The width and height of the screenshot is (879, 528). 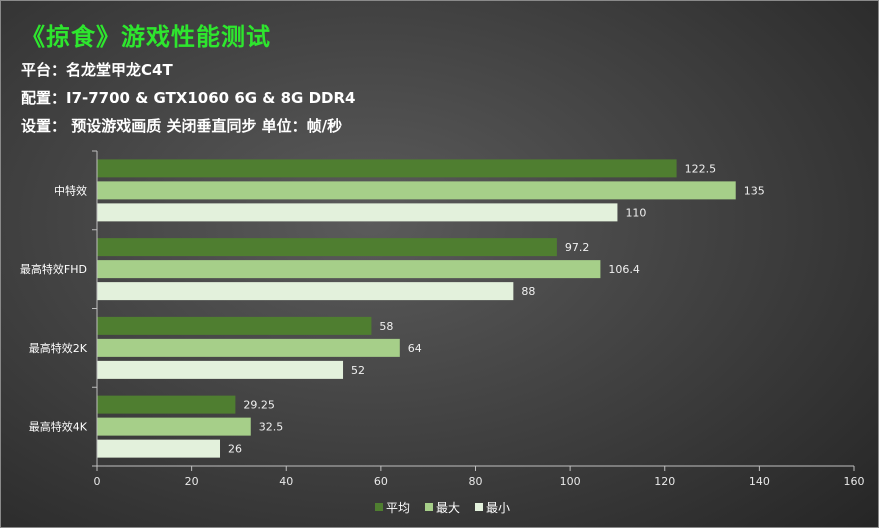 I want to click on platform-line: 平台：名龙堂甲龙C4T, so click(x=97, y=70).